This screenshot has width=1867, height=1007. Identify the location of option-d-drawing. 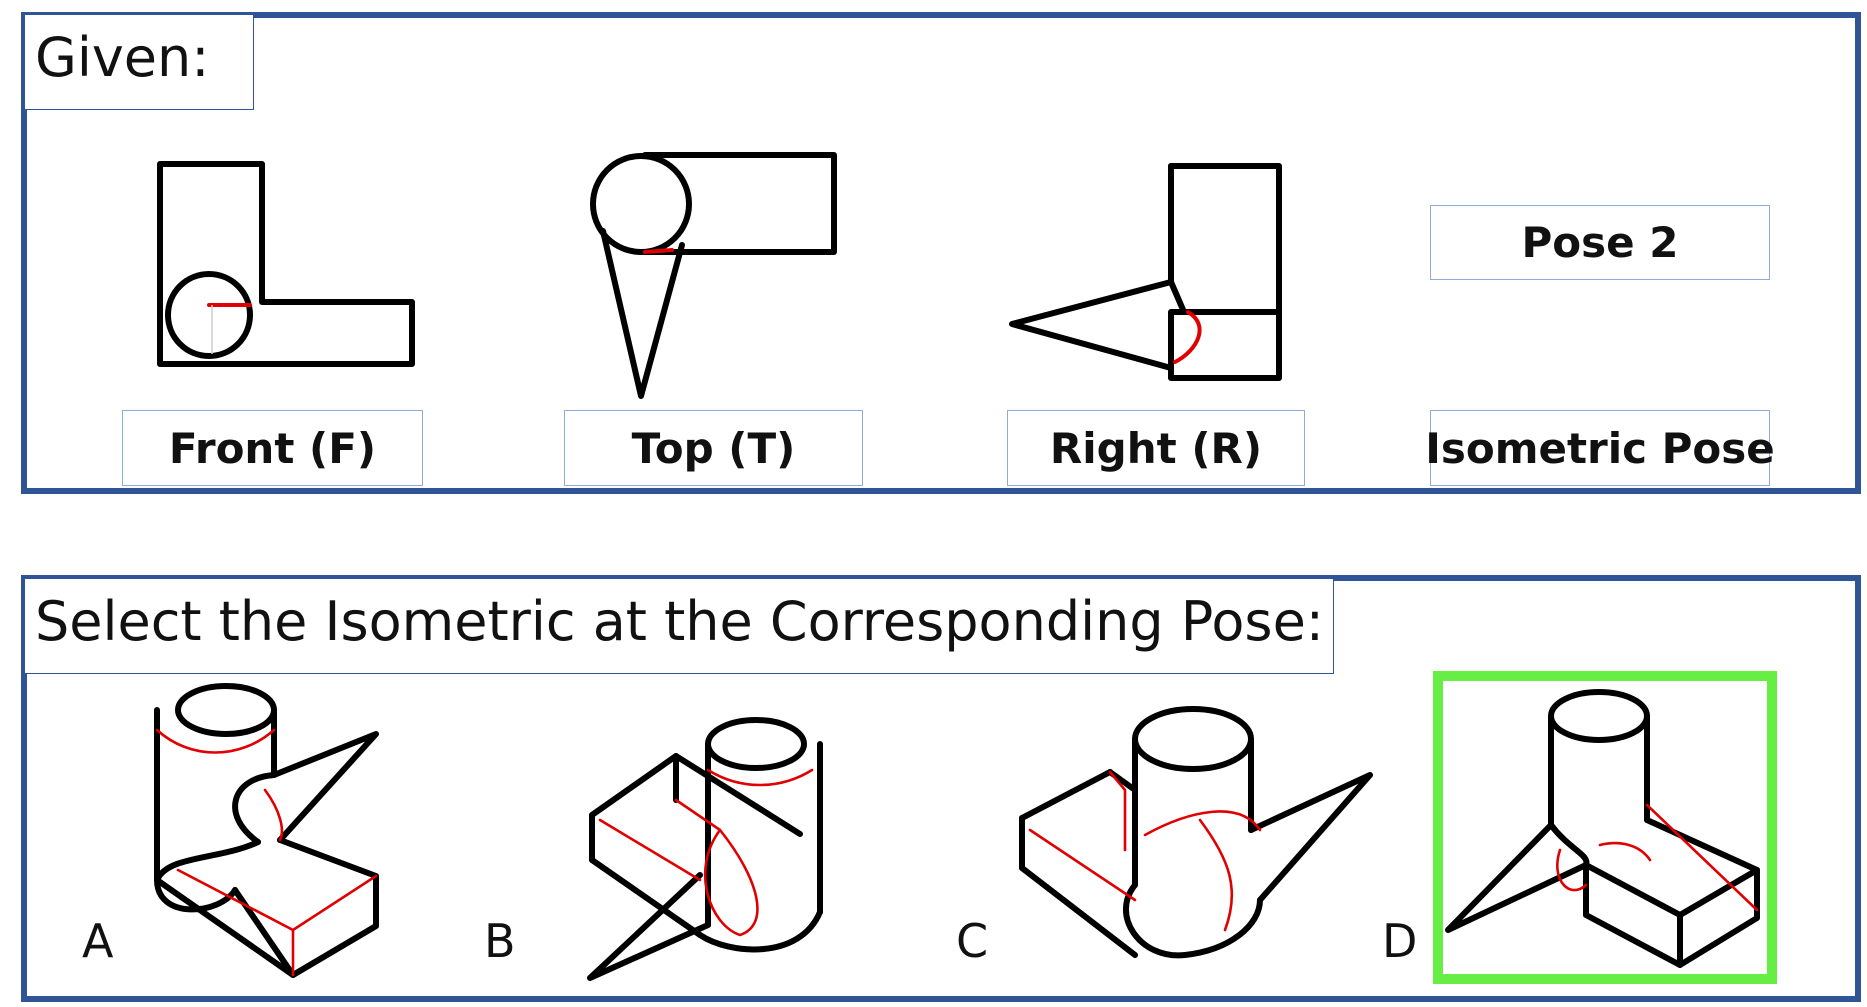
(1602, 828).